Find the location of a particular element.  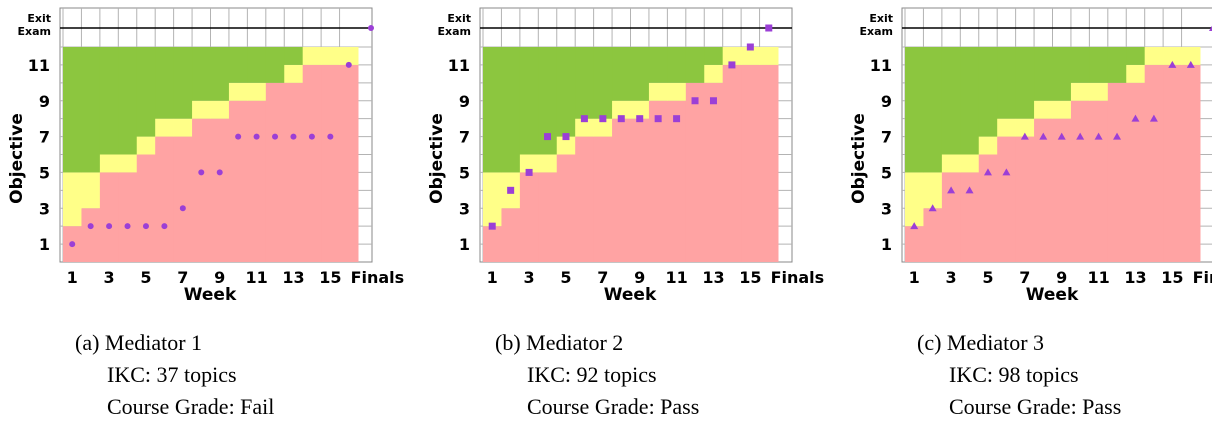

caption-grade: Course Grade: Pass is located at coordinates (1035, 406).